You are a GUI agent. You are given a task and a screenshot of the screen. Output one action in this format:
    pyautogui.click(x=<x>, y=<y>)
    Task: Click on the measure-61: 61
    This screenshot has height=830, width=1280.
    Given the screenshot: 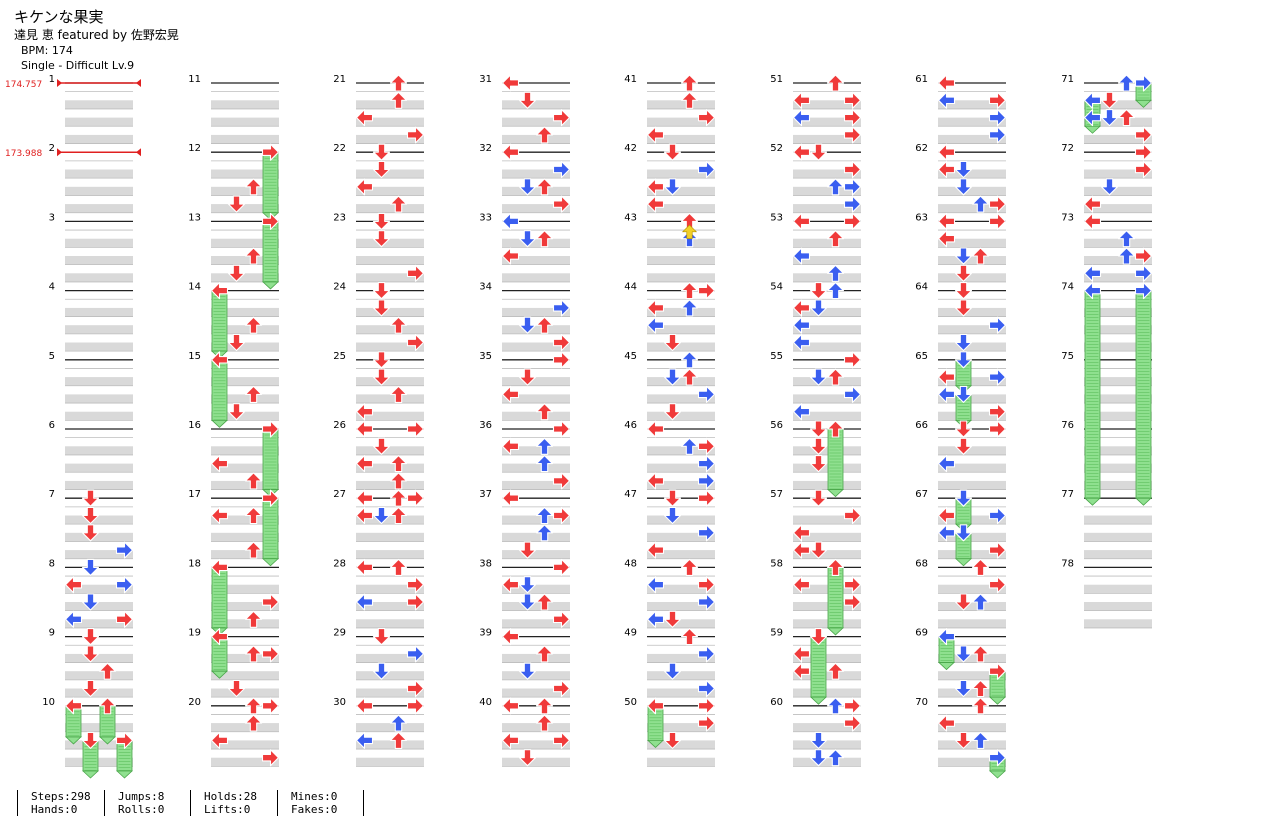 What is the action you would take?
    pyautogui.click(x=960, y=113)
    